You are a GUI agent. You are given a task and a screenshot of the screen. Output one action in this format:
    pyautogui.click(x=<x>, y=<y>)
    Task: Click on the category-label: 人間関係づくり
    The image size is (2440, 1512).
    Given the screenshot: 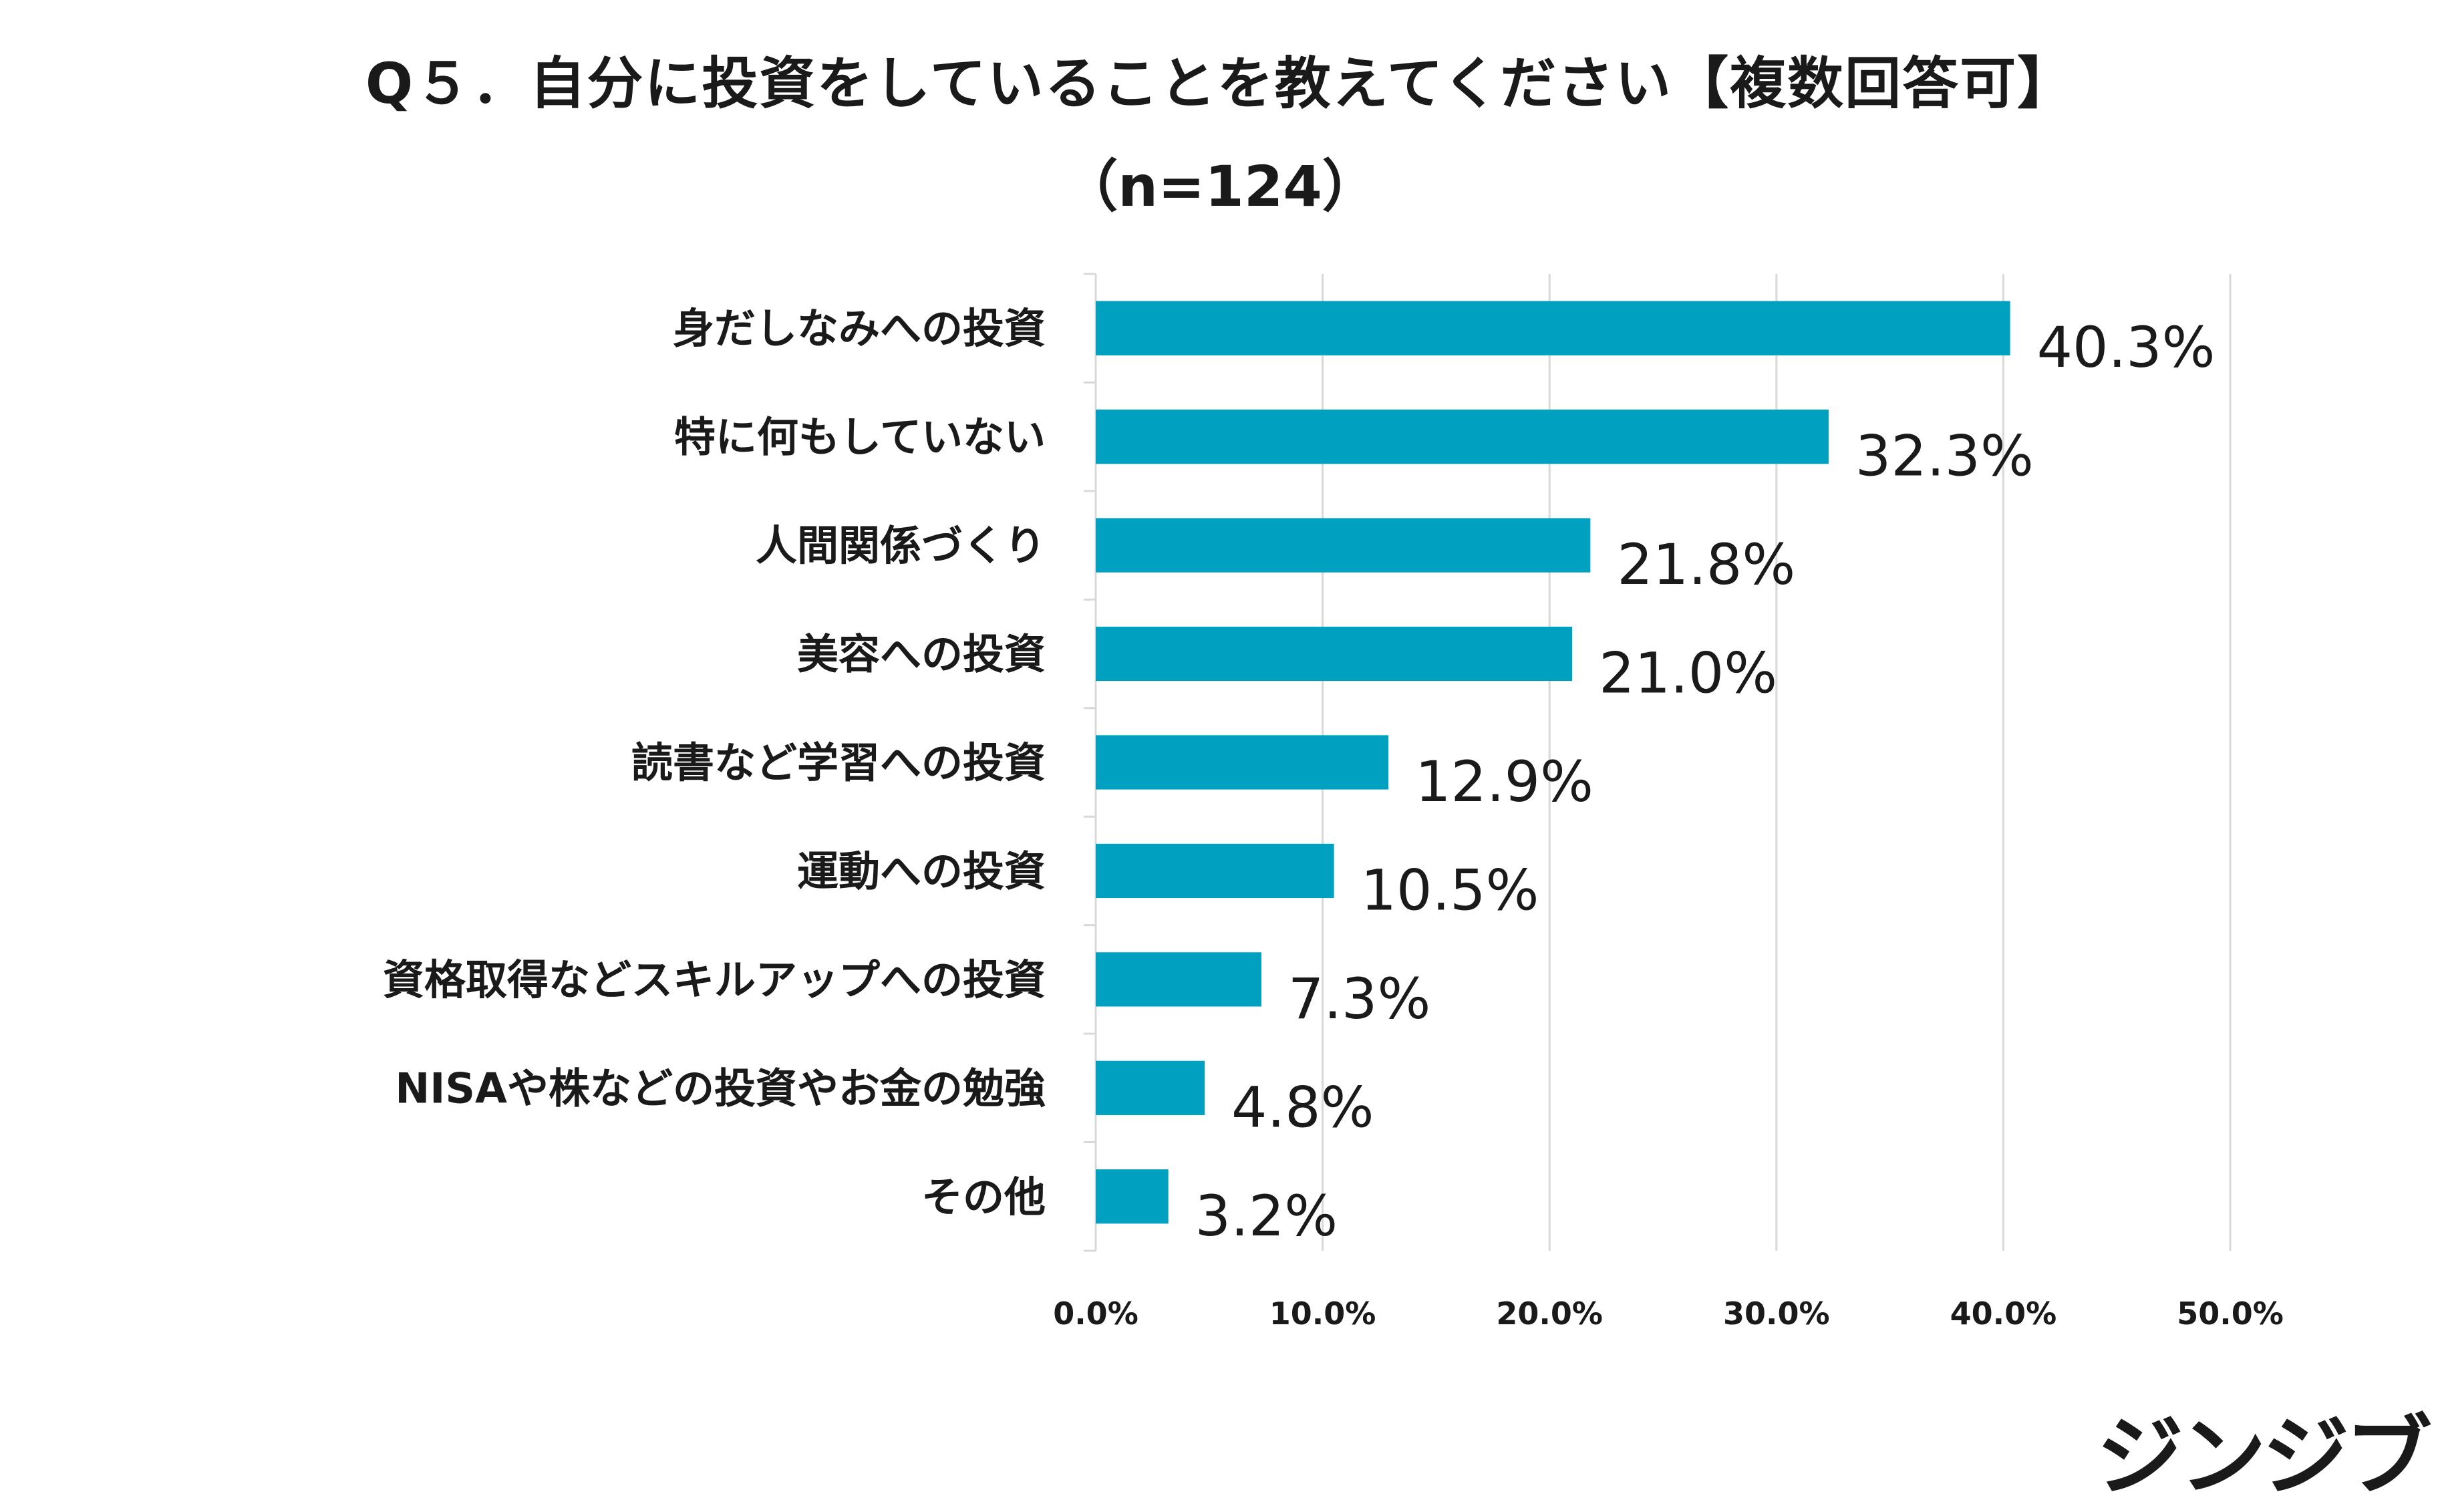 What is the action you would take?
    pyautogui.click(x=901, y=545)
    